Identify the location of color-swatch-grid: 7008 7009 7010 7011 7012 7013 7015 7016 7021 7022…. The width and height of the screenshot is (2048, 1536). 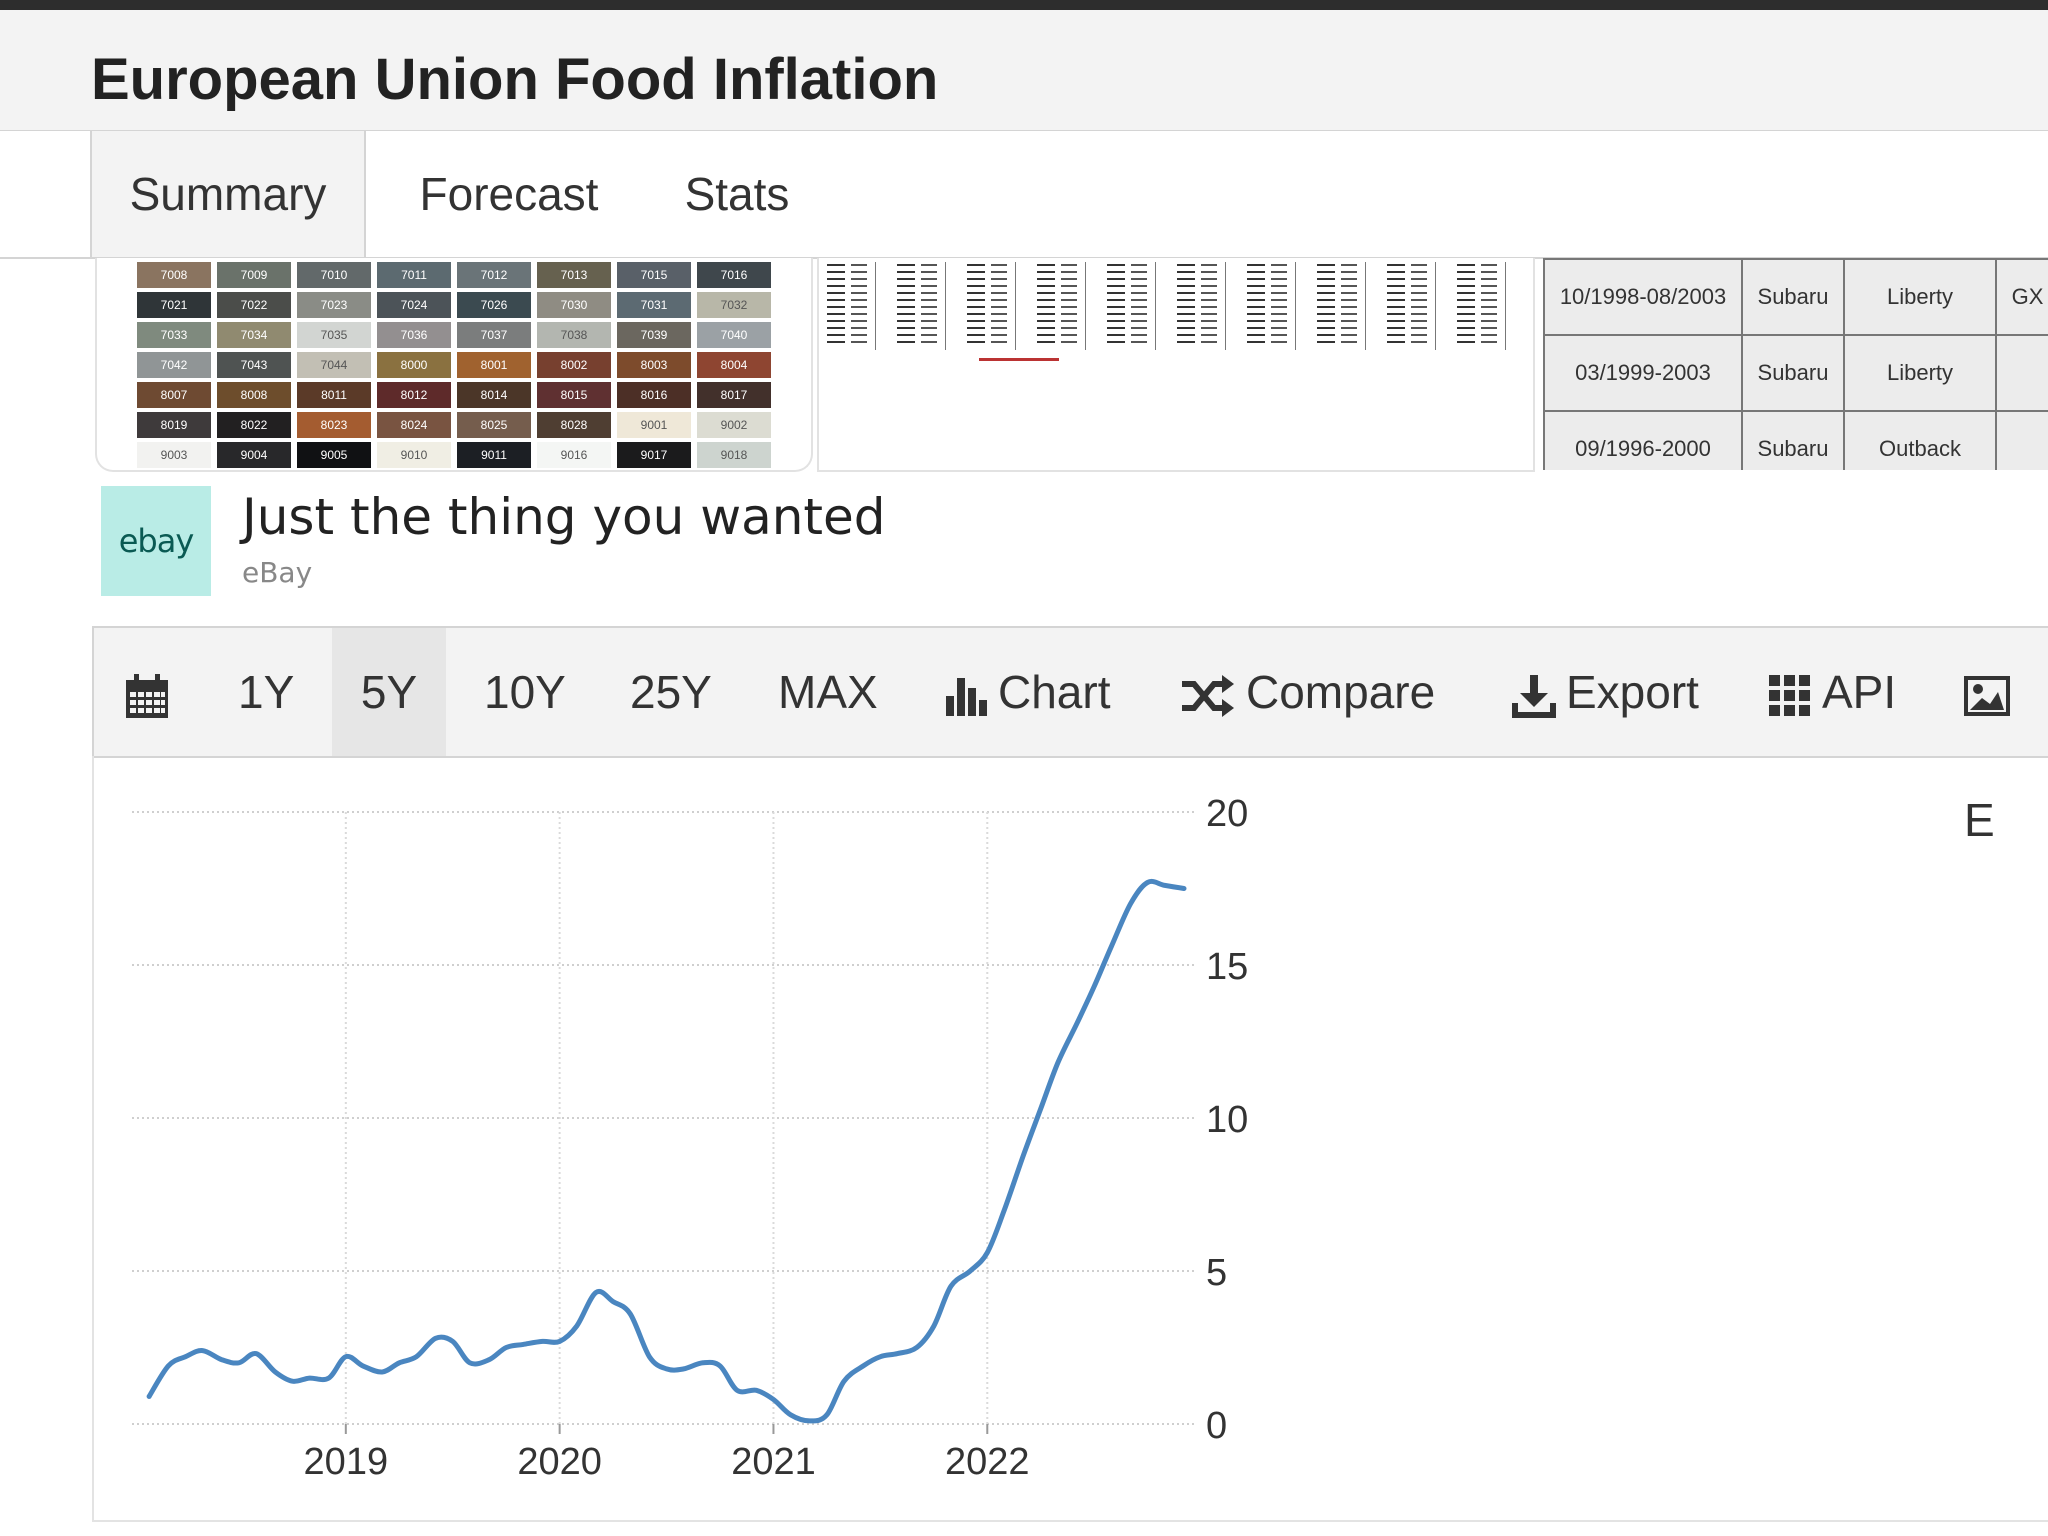
(454, 363).